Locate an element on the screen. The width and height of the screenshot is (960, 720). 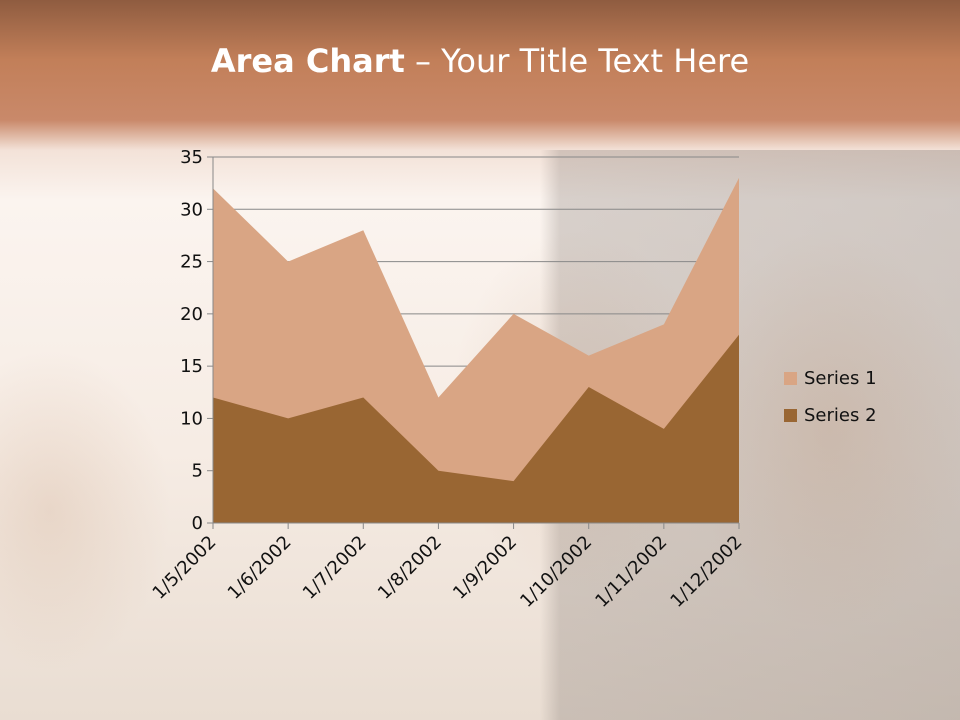
x-tick-label: 1/12/2002 is located at coordinates (706, 572).